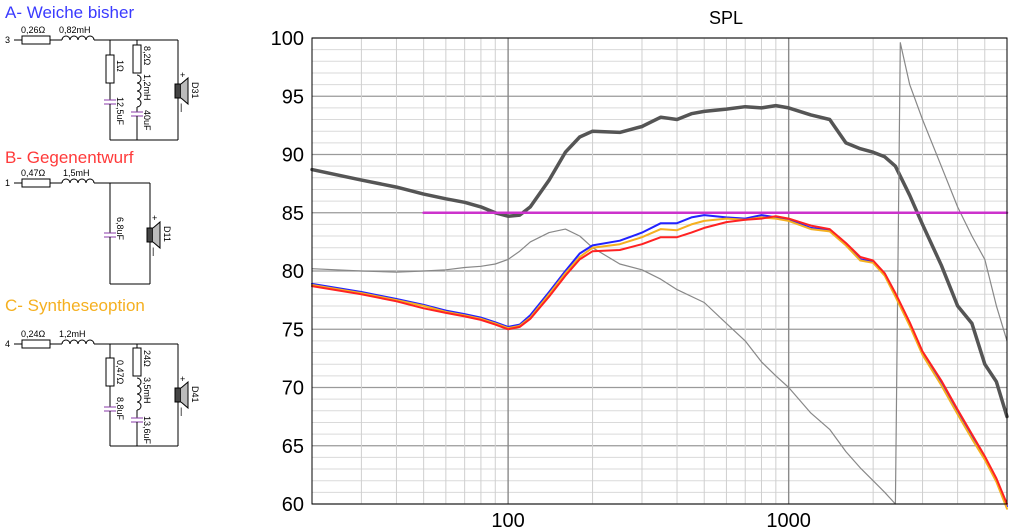 This screenshot has height=531, width=1024. What do you see at coordinates (788, 520) in the screenshot?
I see `x-tick-label: 1000` at bounding box center [788, 520].